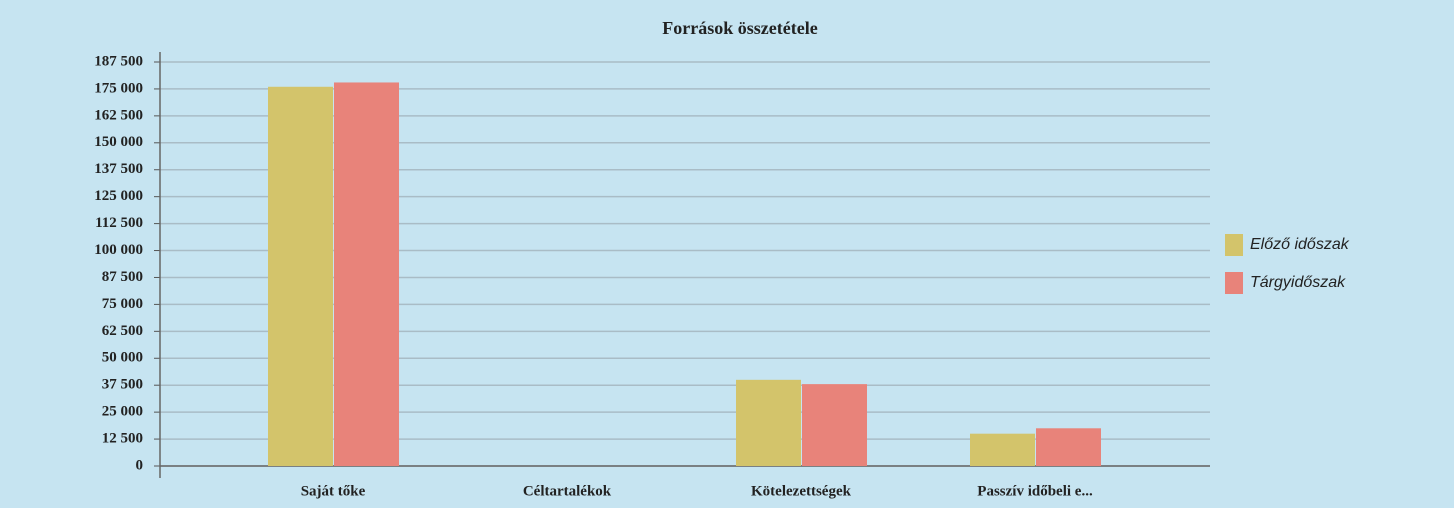  Describe the element at coordinates (739, 28) in the screenshot. I see `chart-title: Források összetétele` at that location.